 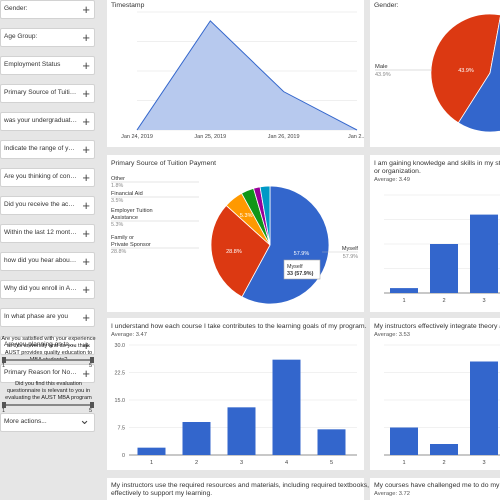 I want to click on chevron-down-icon: ⌄, so click(x=84, y=419).